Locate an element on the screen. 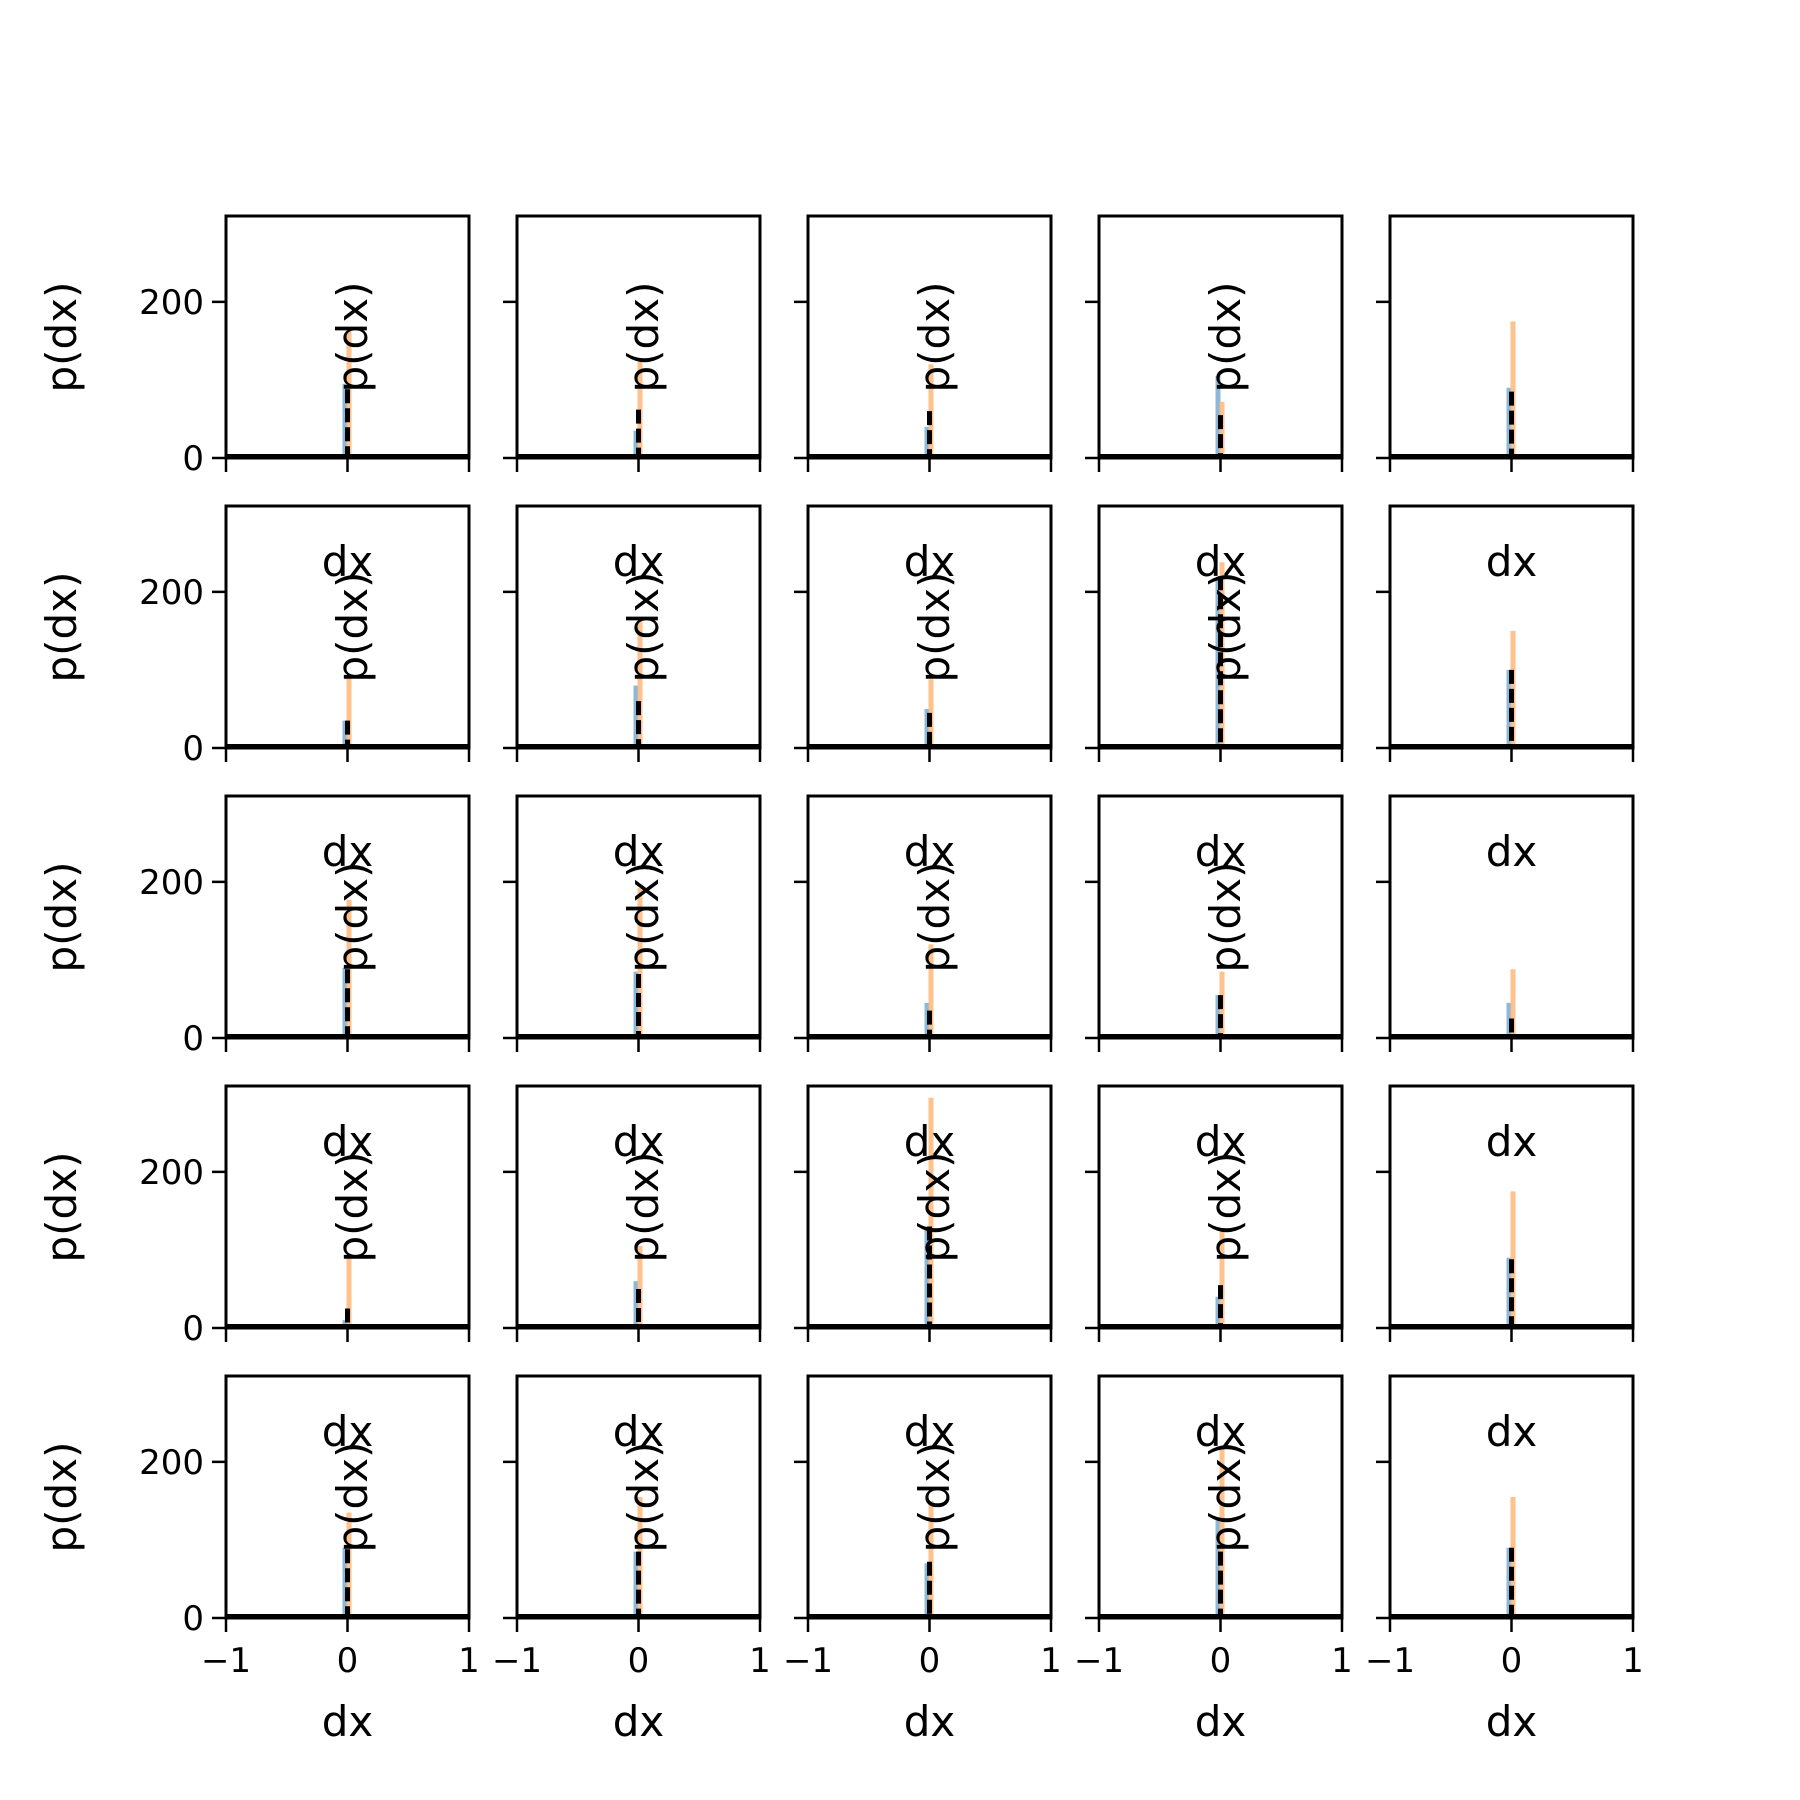 This screenshot has height=1800, width=1800. subplot-r4-c4: dxp(dx) is located at coordinates (1127, 1270).